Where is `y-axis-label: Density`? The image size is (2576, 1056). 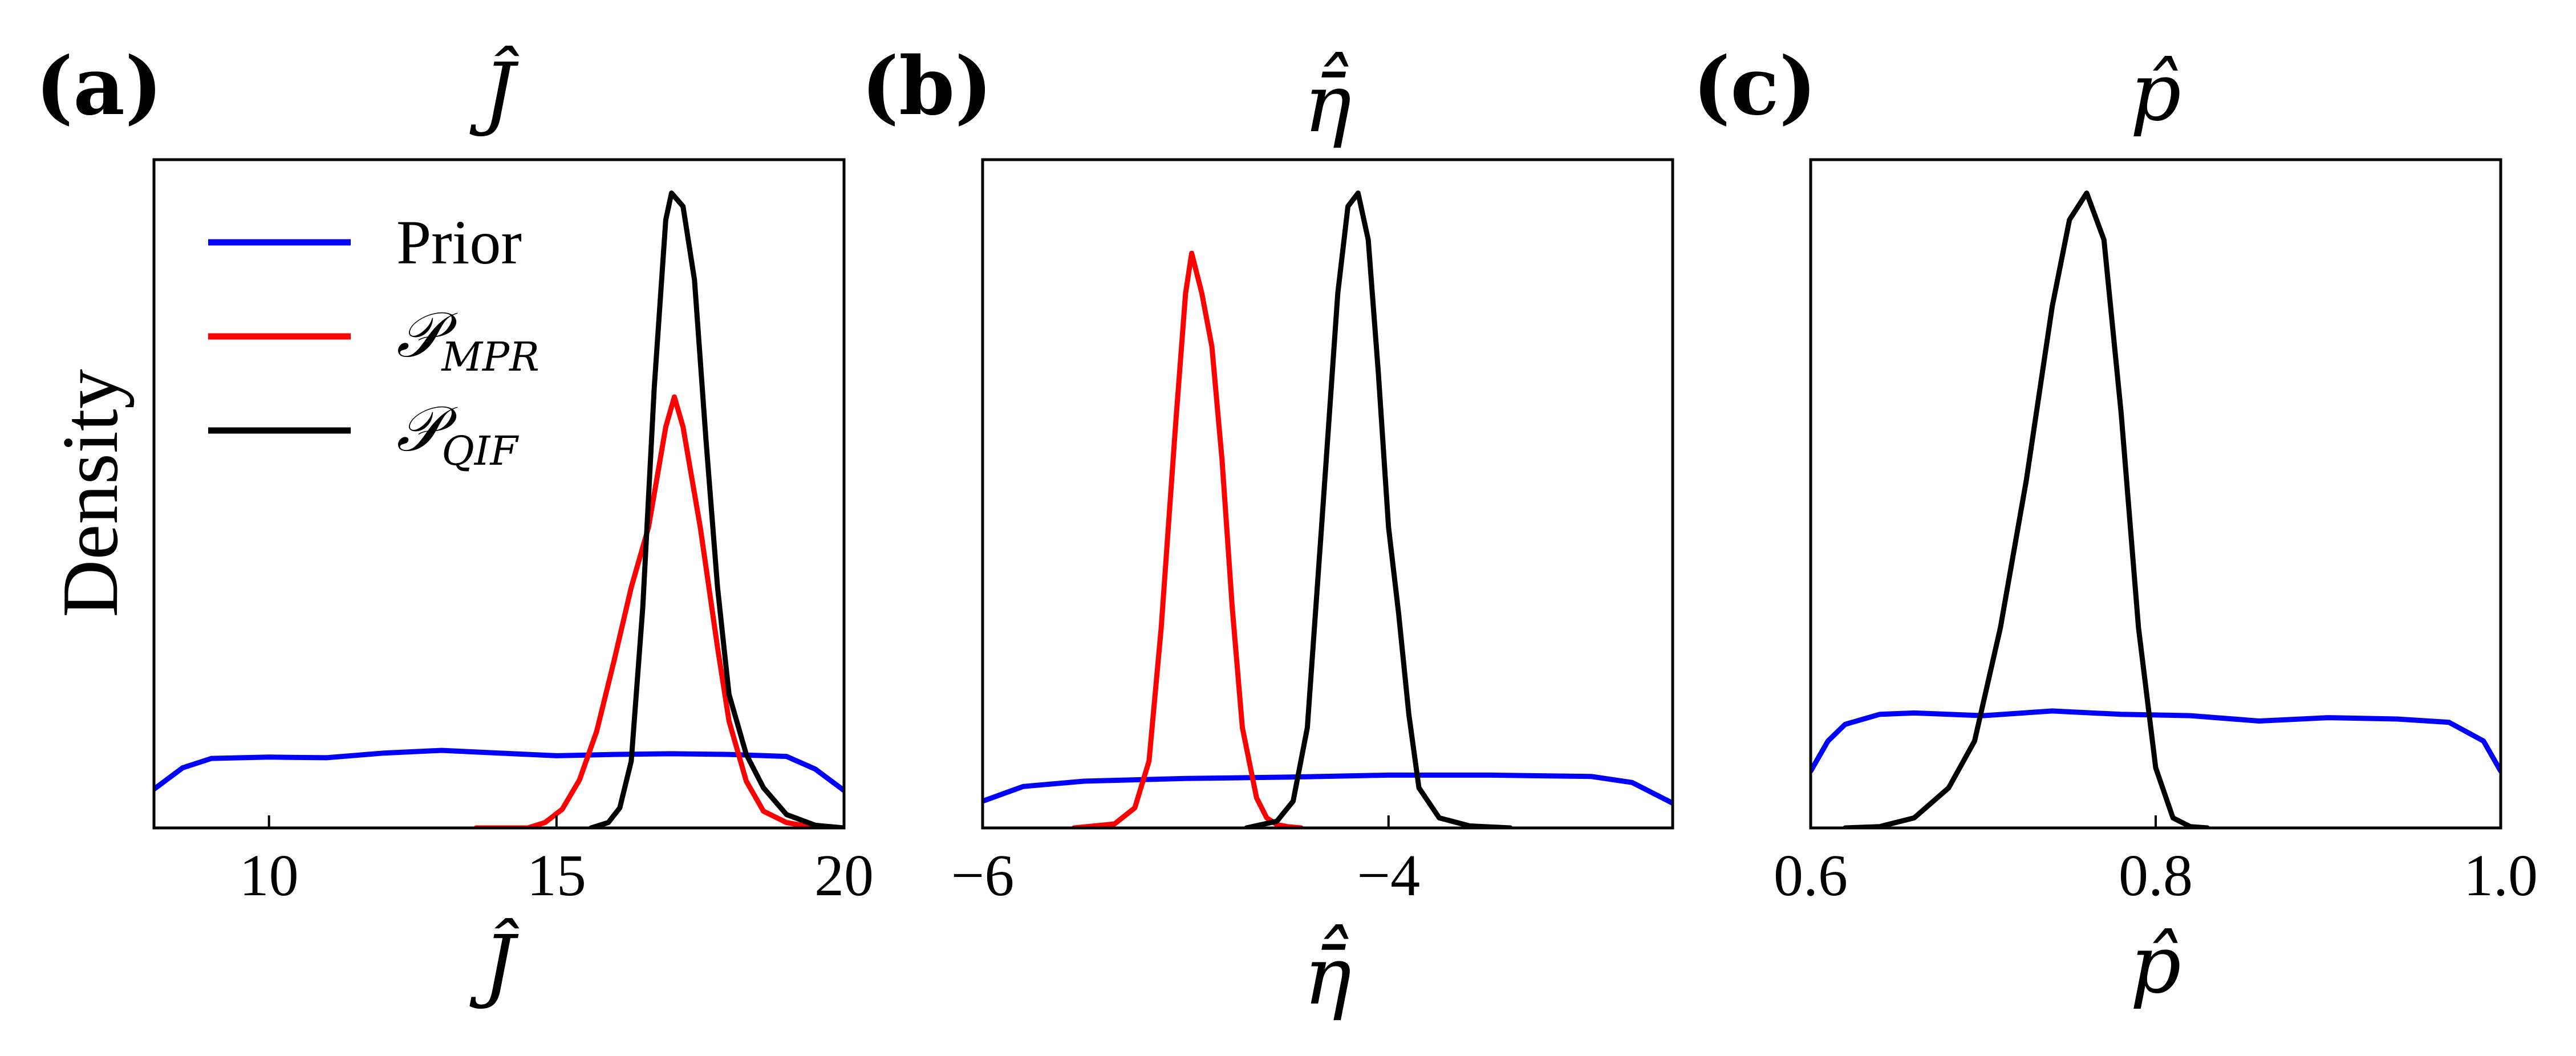
y-axis-label: Density is located at coordinates (90, 494).